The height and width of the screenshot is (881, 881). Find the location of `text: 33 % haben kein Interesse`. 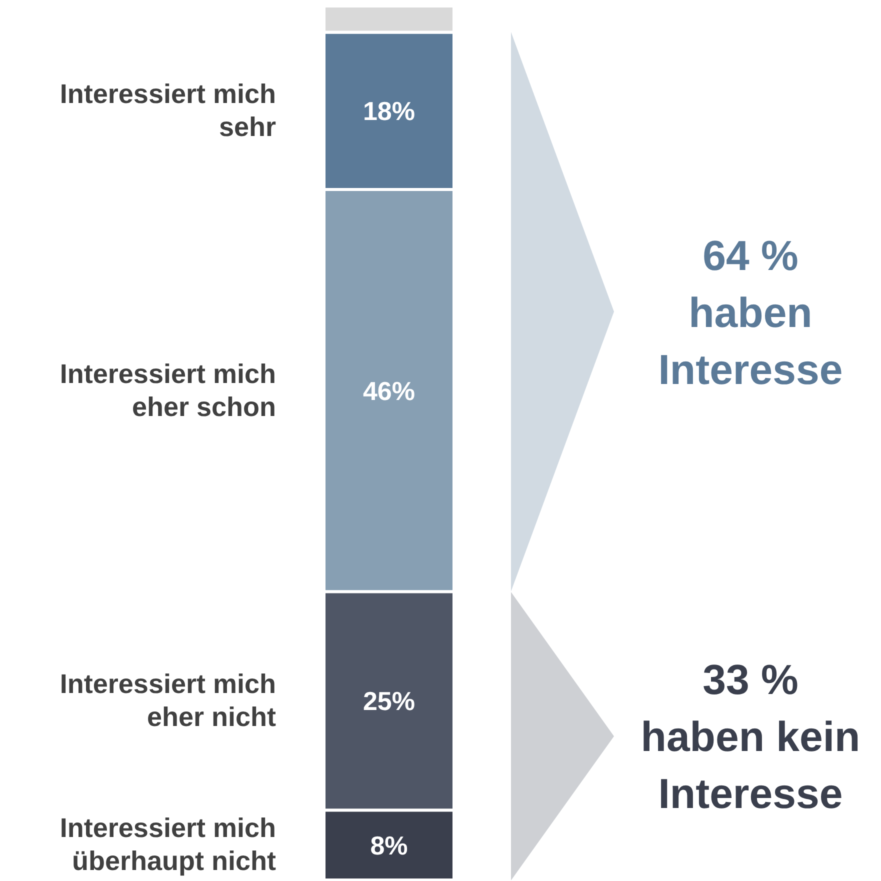

text: 33 % haben kein Interesse is located at coordinates (751, 736).